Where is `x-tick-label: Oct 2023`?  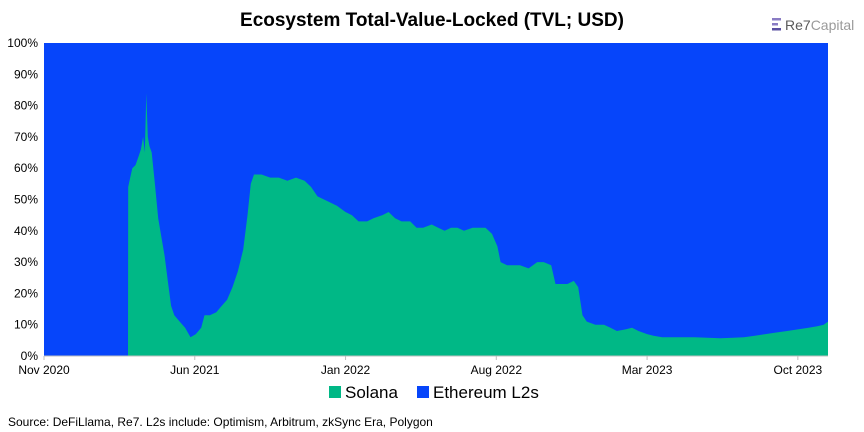 x-tick-label: Oct 2023 is located at coordinates (797, 370).